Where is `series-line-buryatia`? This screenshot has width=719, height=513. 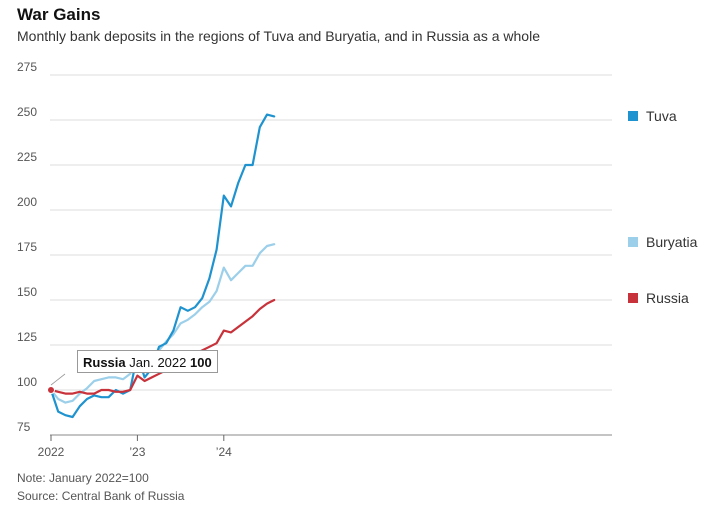 series-line-buryatia is located at coordinates (162, 323).